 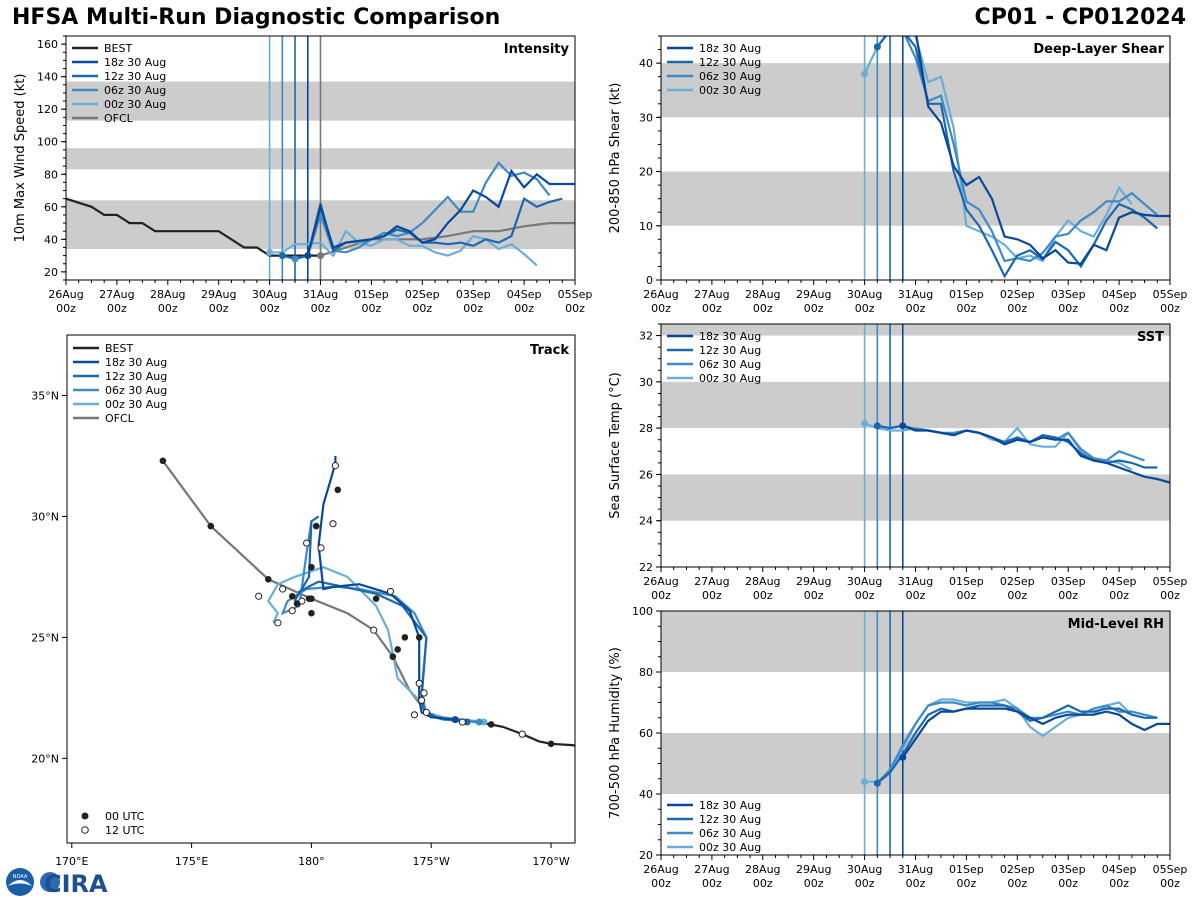 What do you see at coordinates (1119, 581) in the screenshot?
I see `sst-xtick-date: 04Sep` at bounding box center [1119, 581].